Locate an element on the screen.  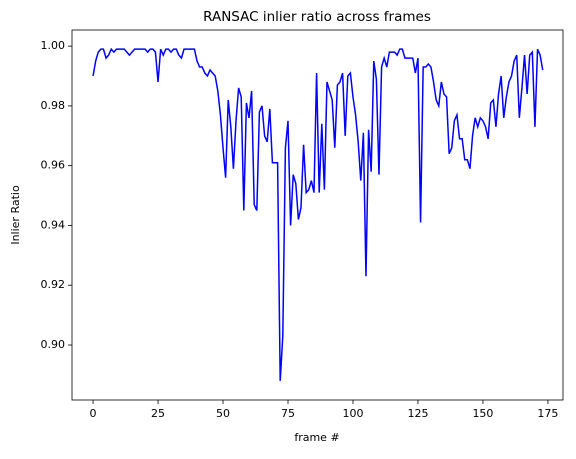
y-axis-label: Inlier Ratio is located at coordinates (15, 215).